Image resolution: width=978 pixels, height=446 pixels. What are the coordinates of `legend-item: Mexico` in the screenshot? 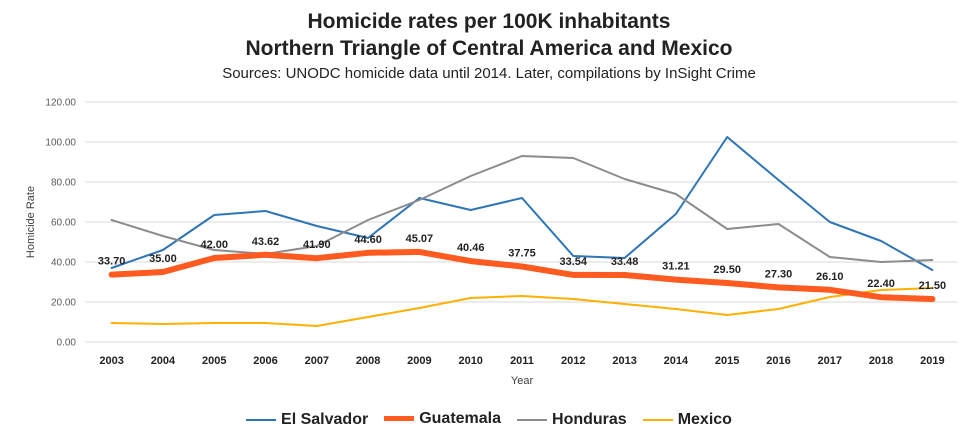 It's located at (687, 420).